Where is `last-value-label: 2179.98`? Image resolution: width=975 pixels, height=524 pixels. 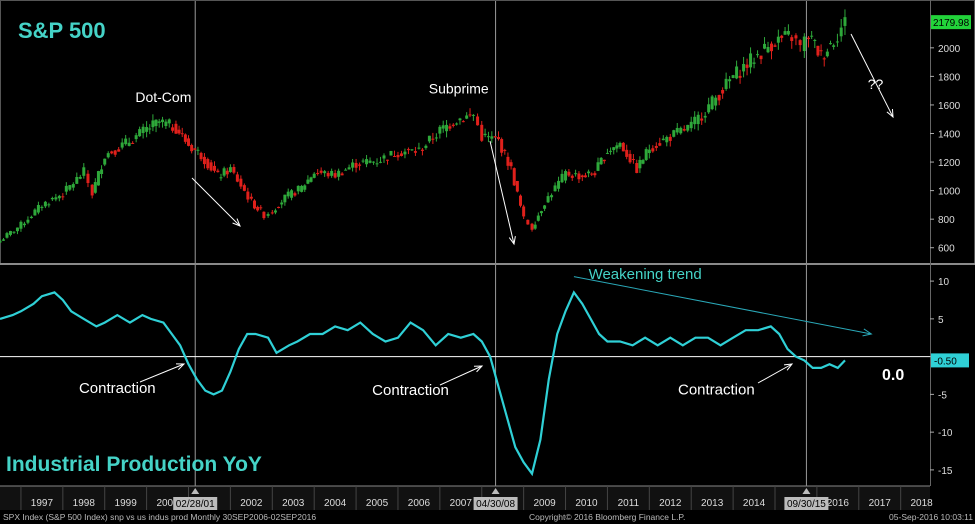
last-value-label: 2179.98 is located at coordinates (951, 23).